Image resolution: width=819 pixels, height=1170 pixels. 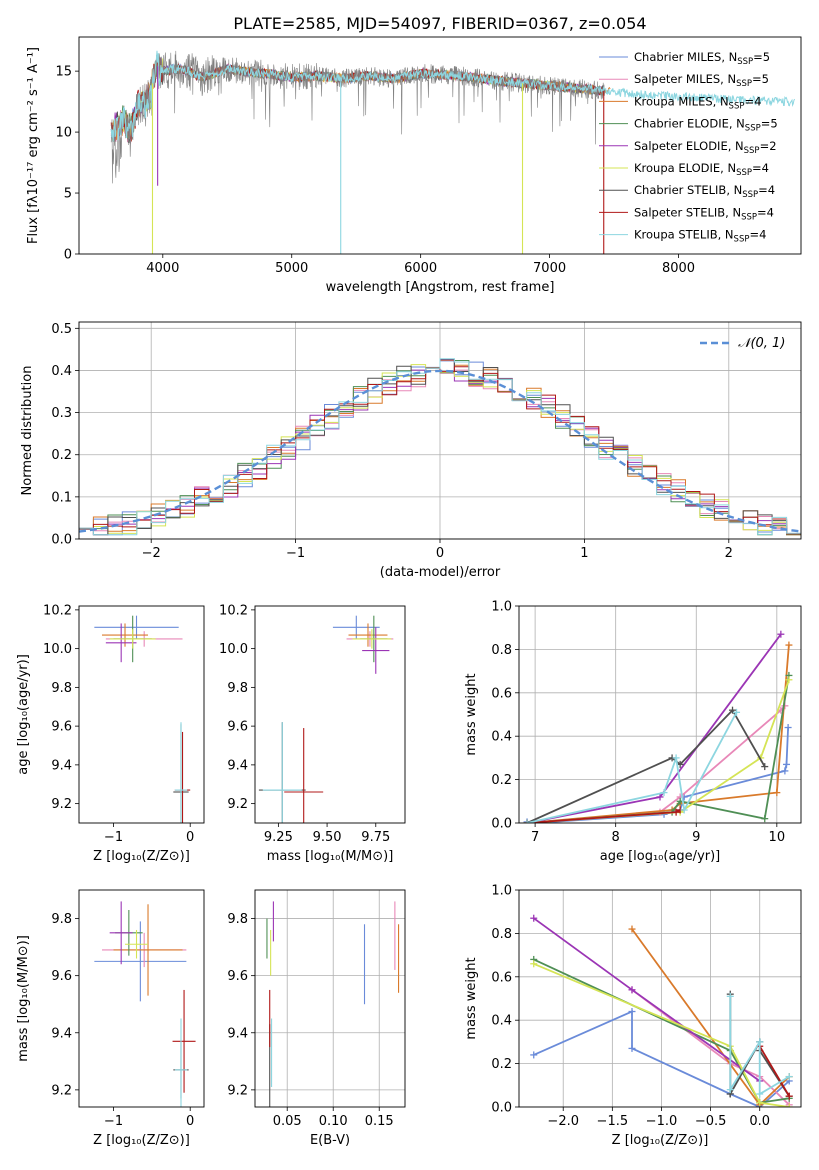 I want to click on legend-entry: 𝒩(0, 1), so click(x=761, y=343).